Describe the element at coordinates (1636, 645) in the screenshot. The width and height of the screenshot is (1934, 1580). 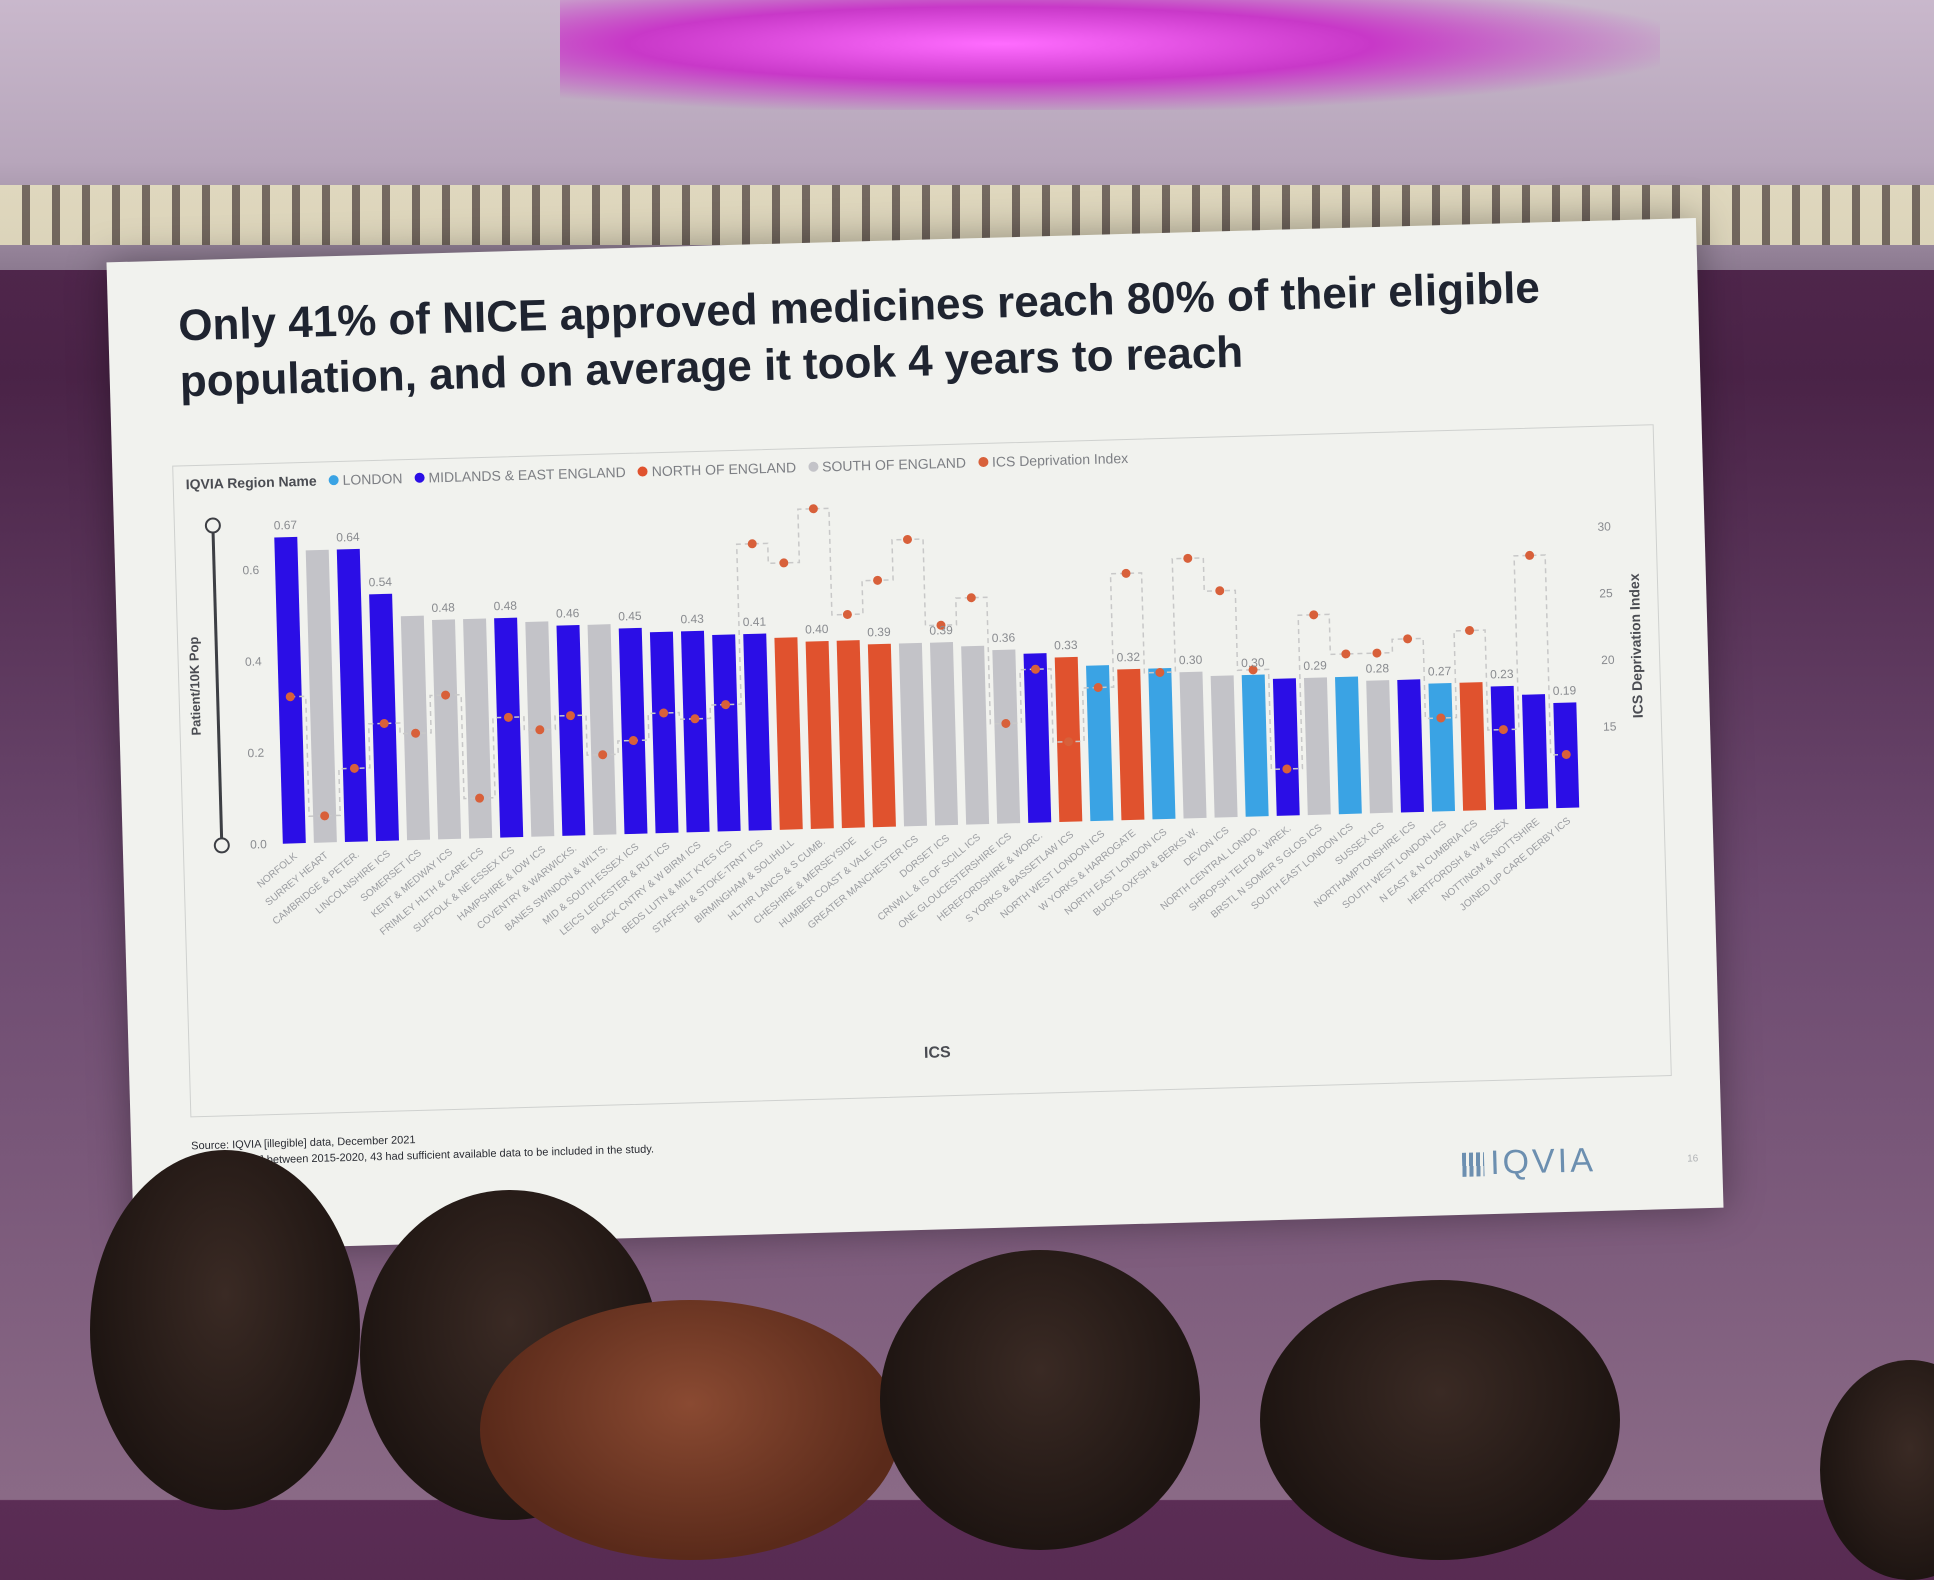
I see `y2-axis-label: ICS Deprivation Index` at that location.